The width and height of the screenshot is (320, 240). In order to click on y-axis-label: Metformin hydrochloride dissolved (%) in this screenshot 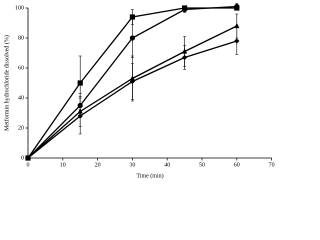, I will do `click(6, 83)`.